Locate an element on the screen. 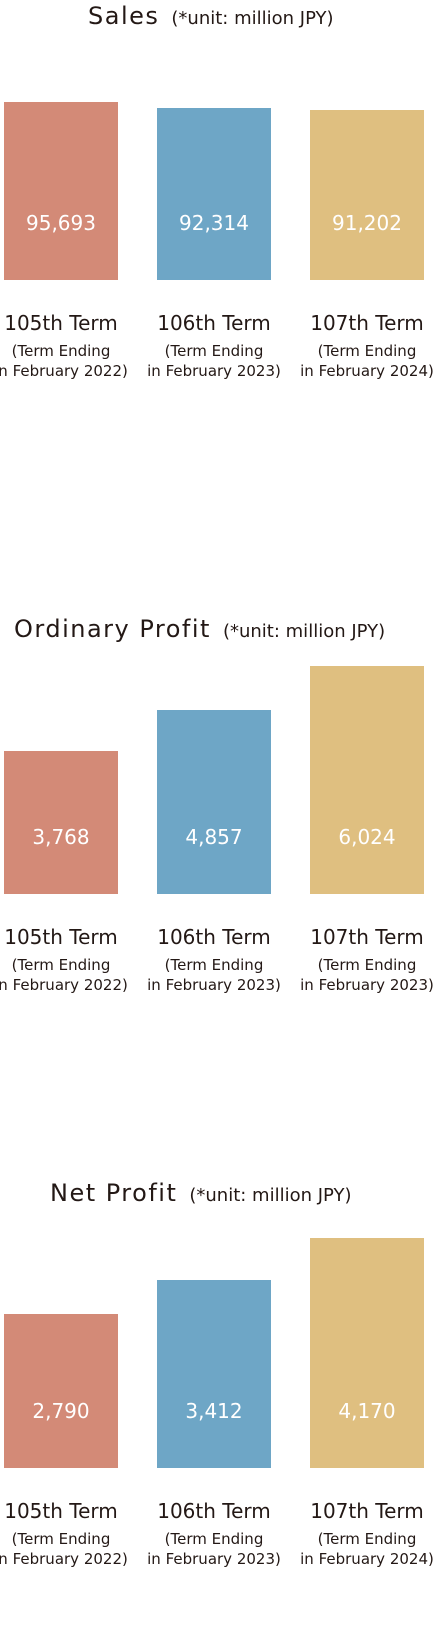  bar-value-label: 3,412 is located at coordinates (214, 1410).